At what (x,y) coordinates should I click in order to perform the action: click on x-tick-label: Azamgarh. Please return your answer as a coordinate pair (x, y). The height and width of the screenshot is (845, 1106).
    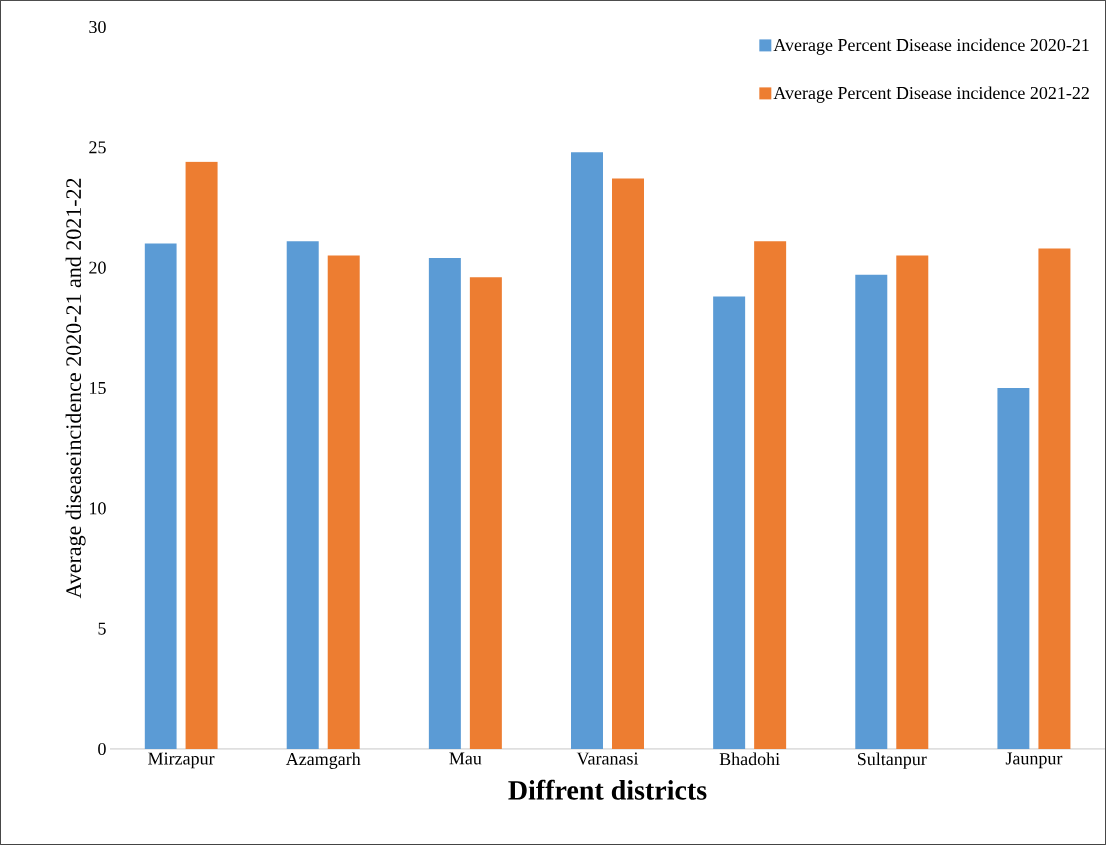
    Looking at the image, I should click on (323, 760).